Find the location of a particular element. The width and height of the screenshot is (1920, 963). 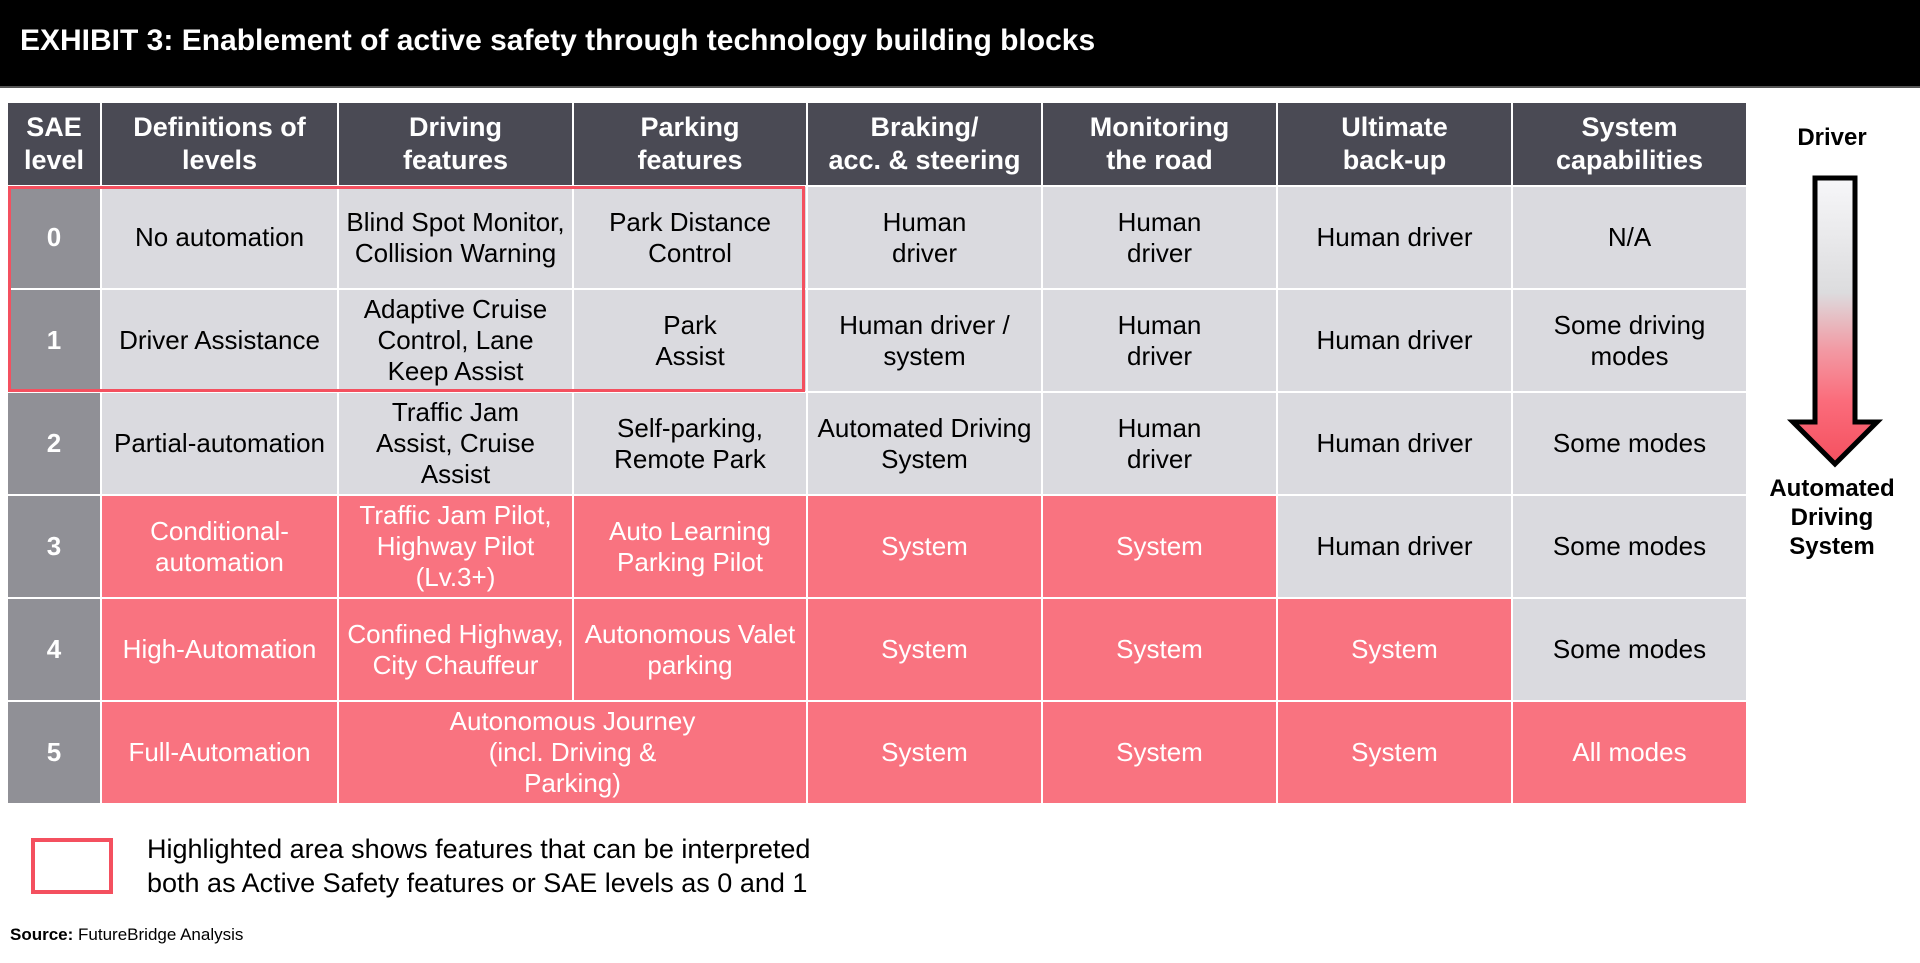

level-cell: 4 is located at coordinates (54, 649).